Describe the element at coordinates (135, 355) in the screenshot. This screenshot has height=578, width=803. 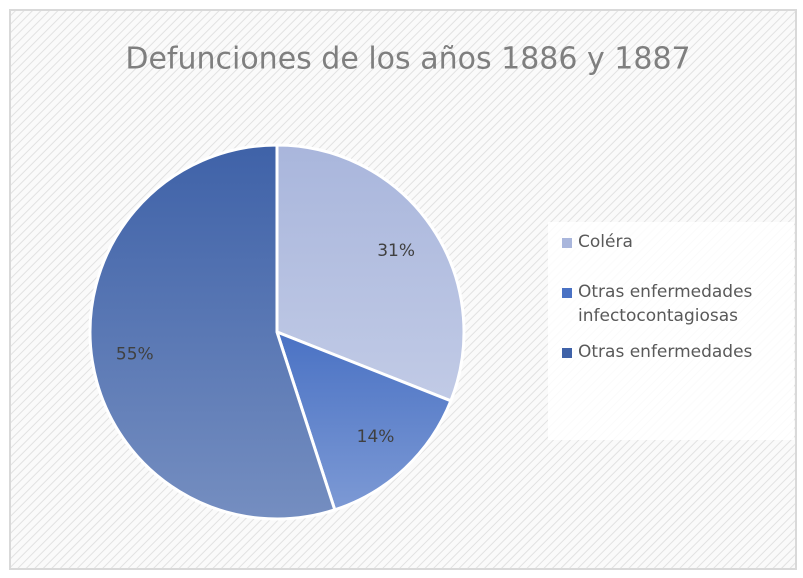
I see `data-label: 55%` at that location.